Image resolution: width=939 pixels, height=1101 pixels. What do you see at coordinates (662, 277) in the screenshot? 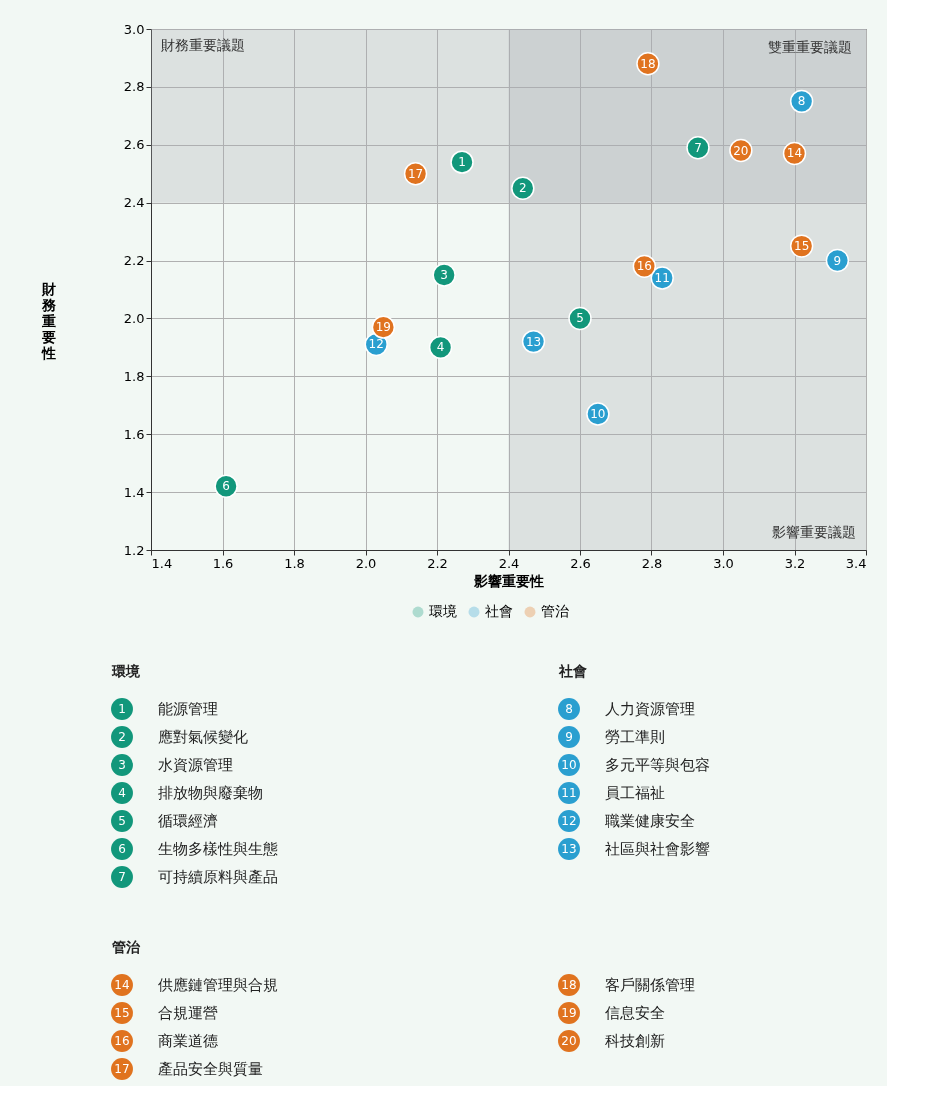
I see `annotation: 11` at bounding box center [662, 277].